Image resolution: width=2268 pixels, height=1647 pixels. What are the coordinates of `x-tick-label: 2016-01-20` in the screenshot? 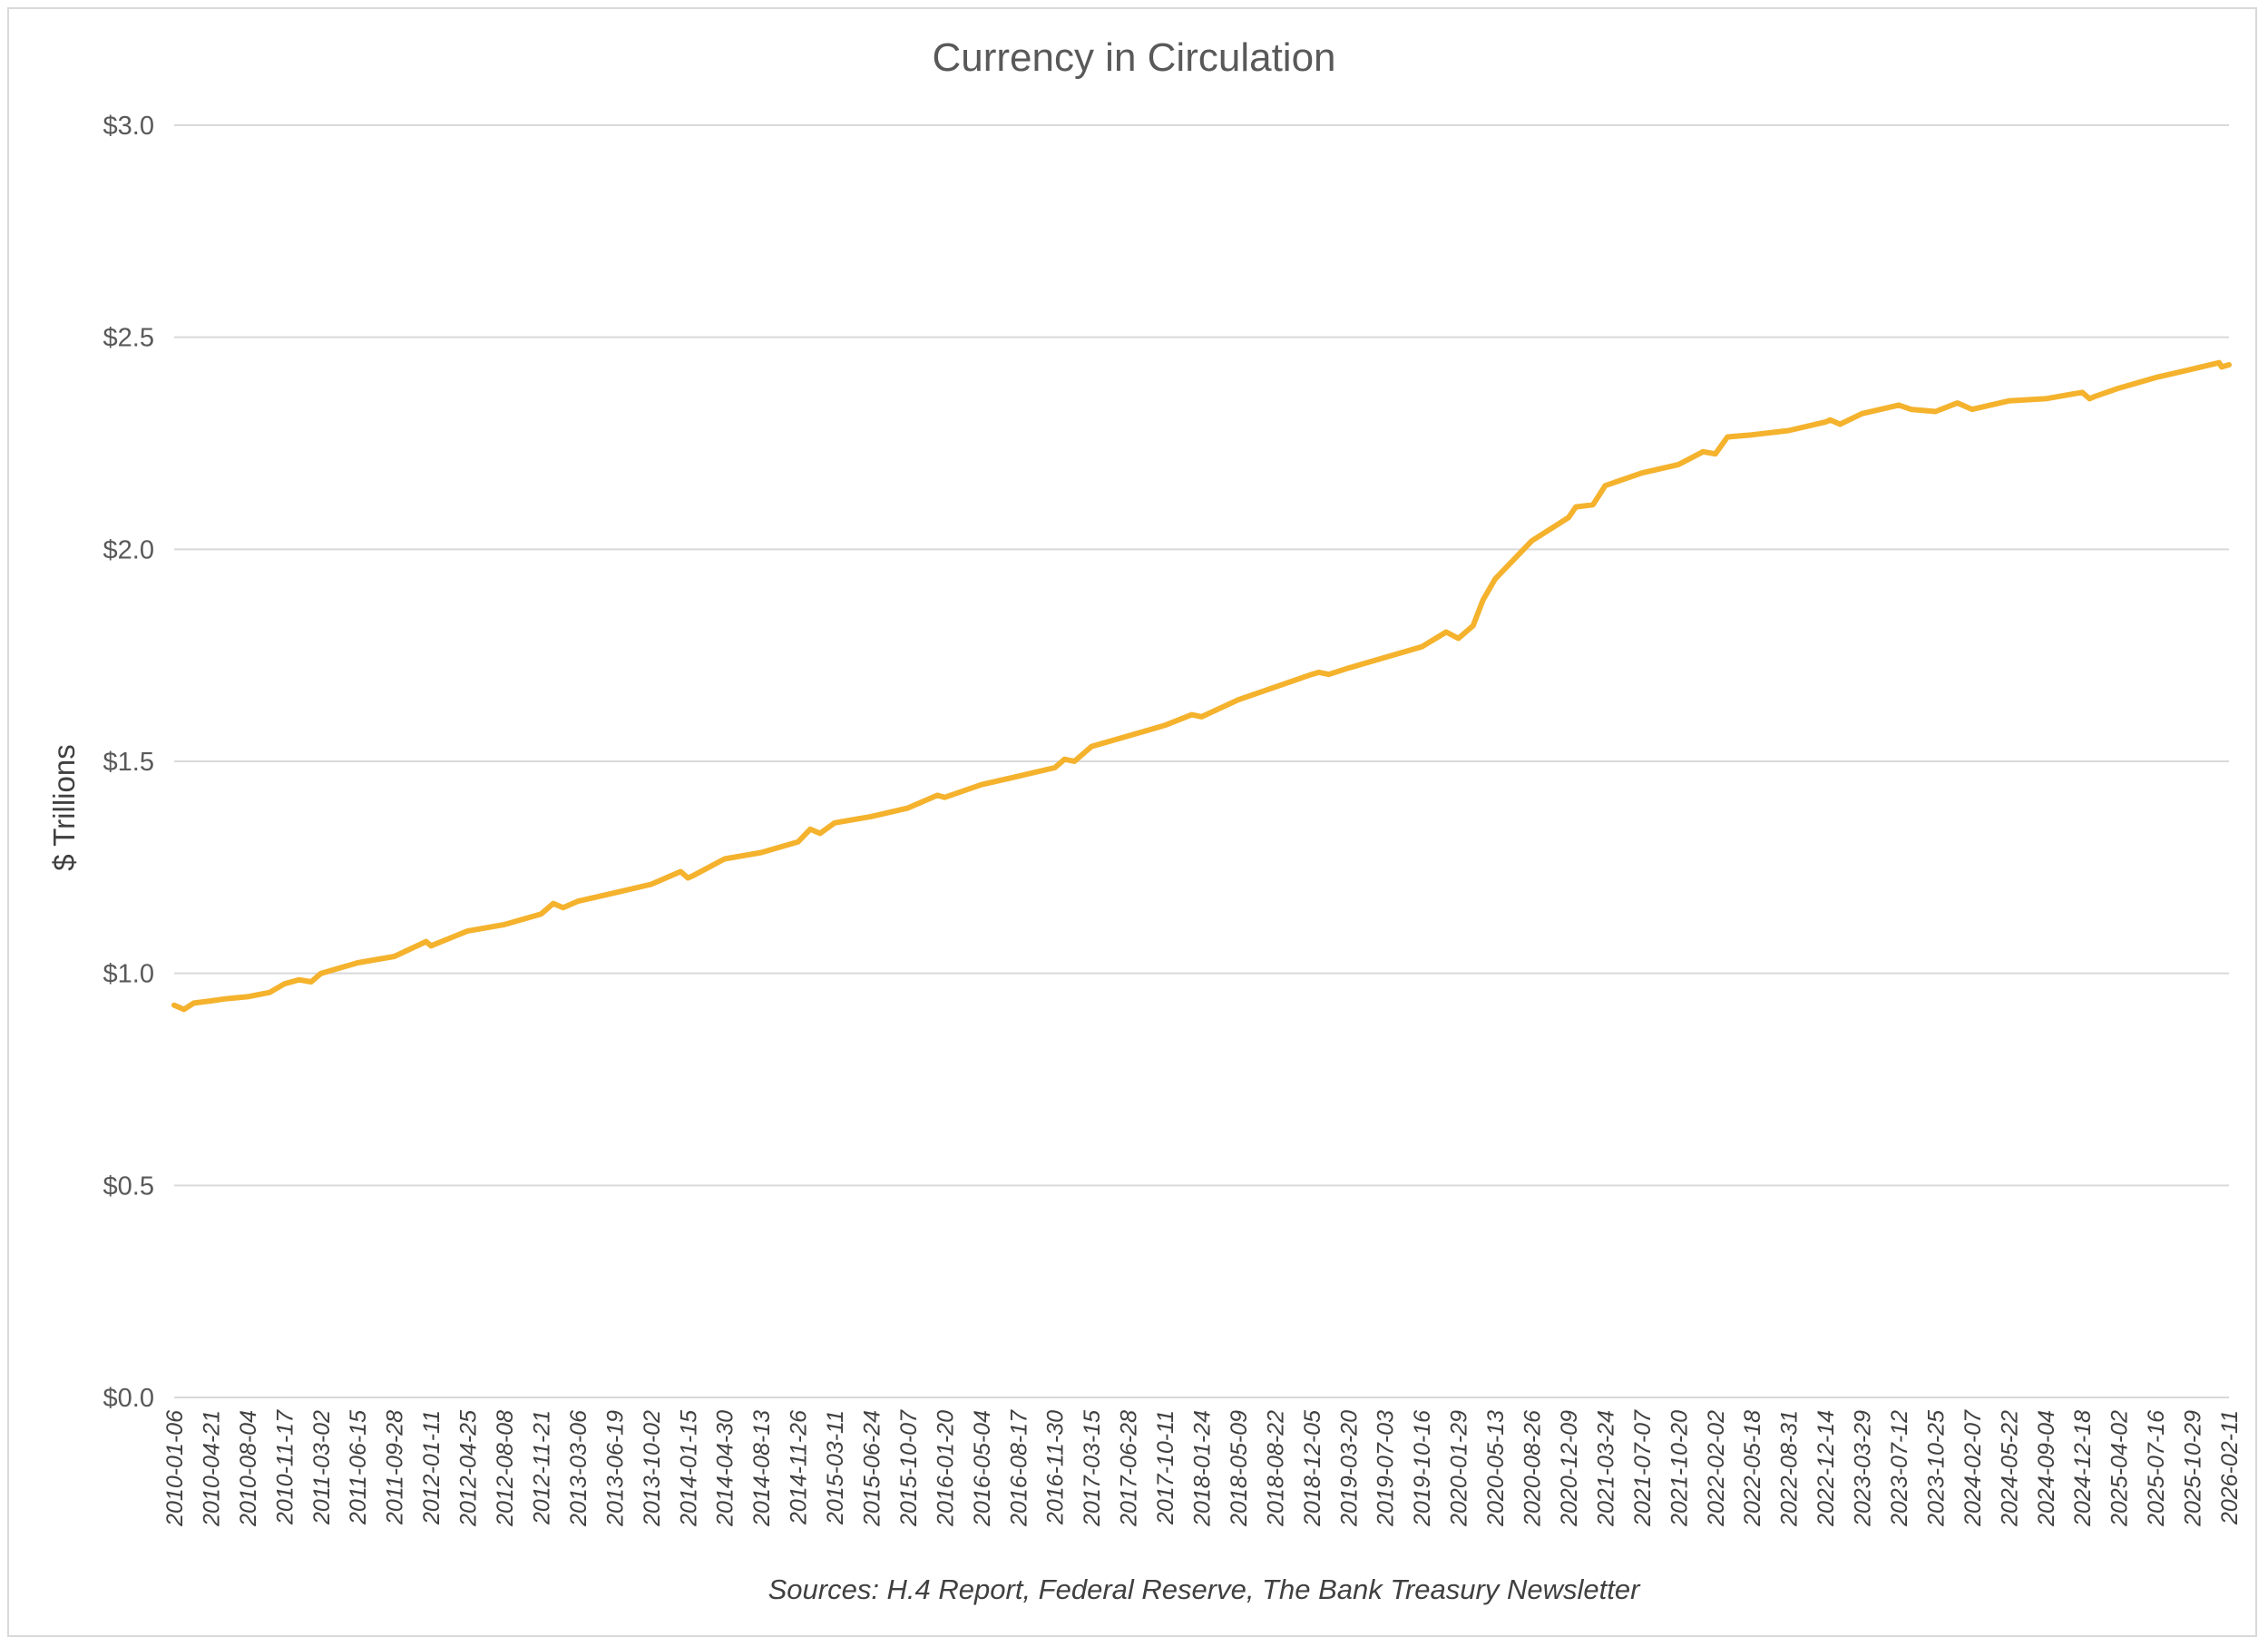 It's located at (946, 1468).